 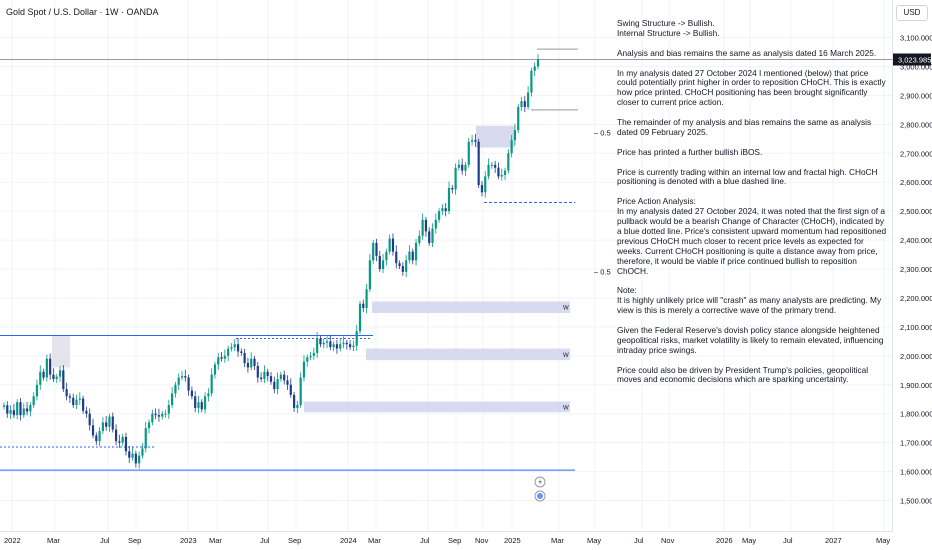 What do you see at coordinates (916, 327) in the screenshot?
I see `price-tick-label: 2,100.000` at bounding box center [916, 327].